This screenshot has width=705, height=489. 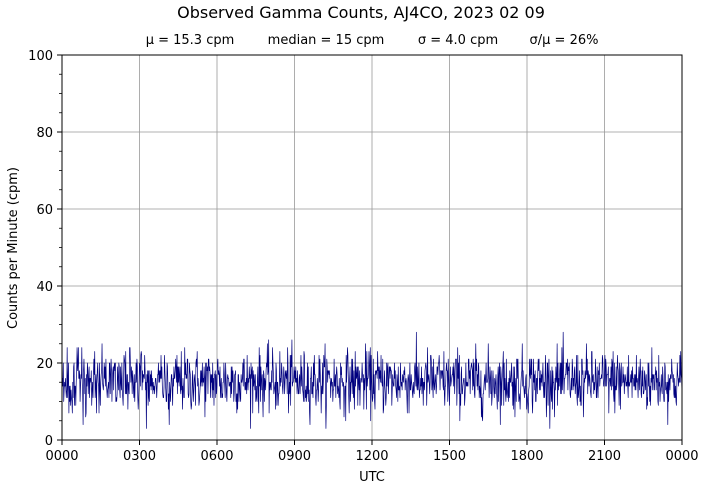 I want to click on x-tick-label-5: 1500, so click(x=449, y=456).